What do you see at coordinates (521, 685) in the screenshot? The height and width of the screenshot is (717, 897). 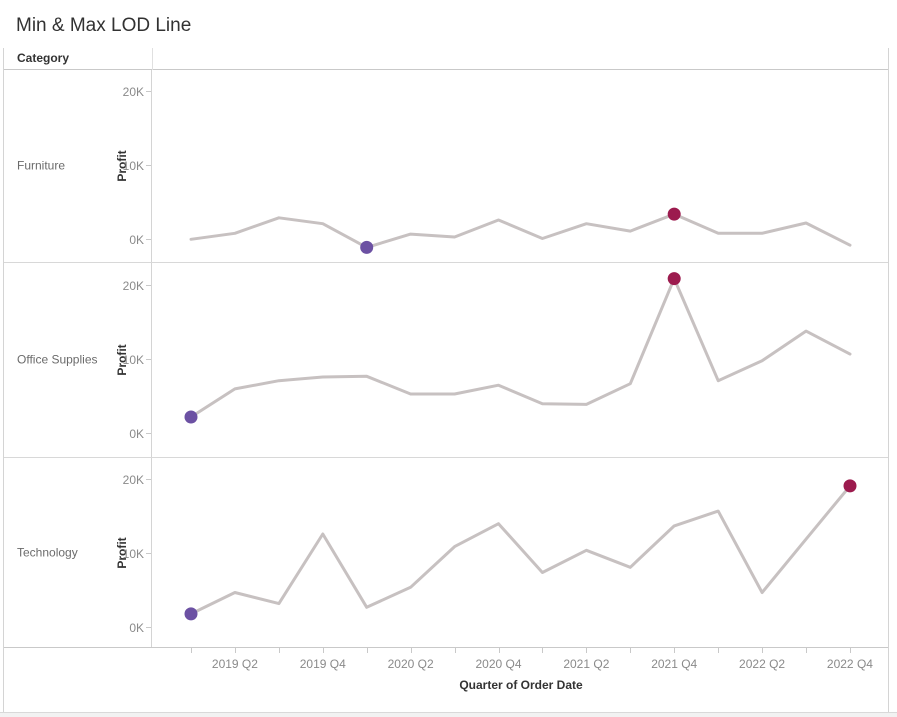 I see `x-axis-title: Quarter of Order Date` at bounding box center [521, 685].